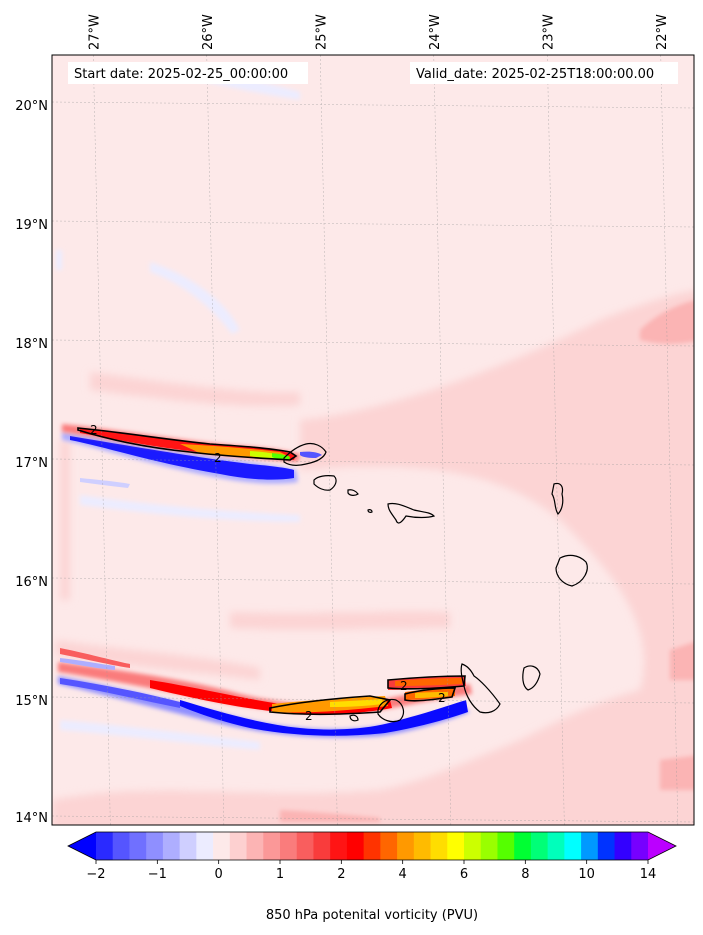 Image resolution: width=703 pixels, height=935 pixels. Describe the element at coordinates (31, 344) in the screenshot. I see `latitude-tick-label: 18°N` at that location.